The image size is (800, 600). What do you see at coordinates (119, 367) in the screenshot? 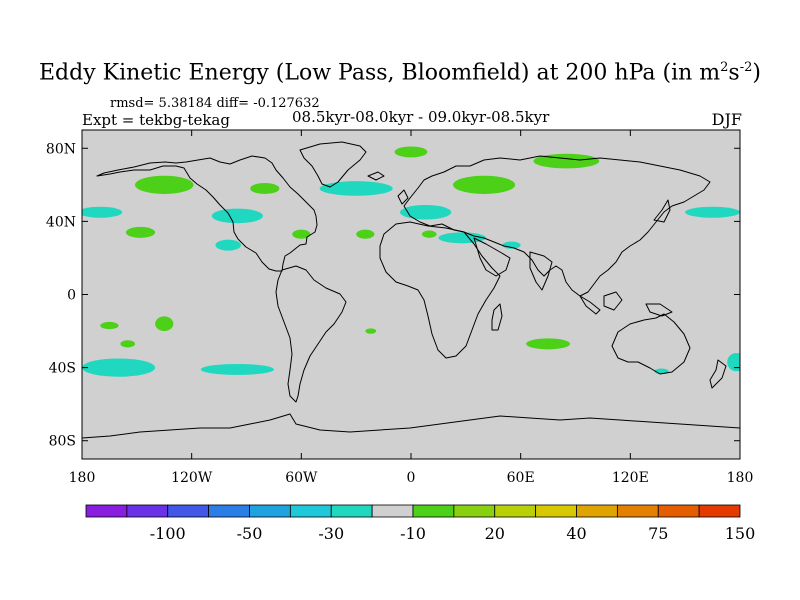
I see `anomaly-s-pacific-negative-a` at bounding box center [119, 367].